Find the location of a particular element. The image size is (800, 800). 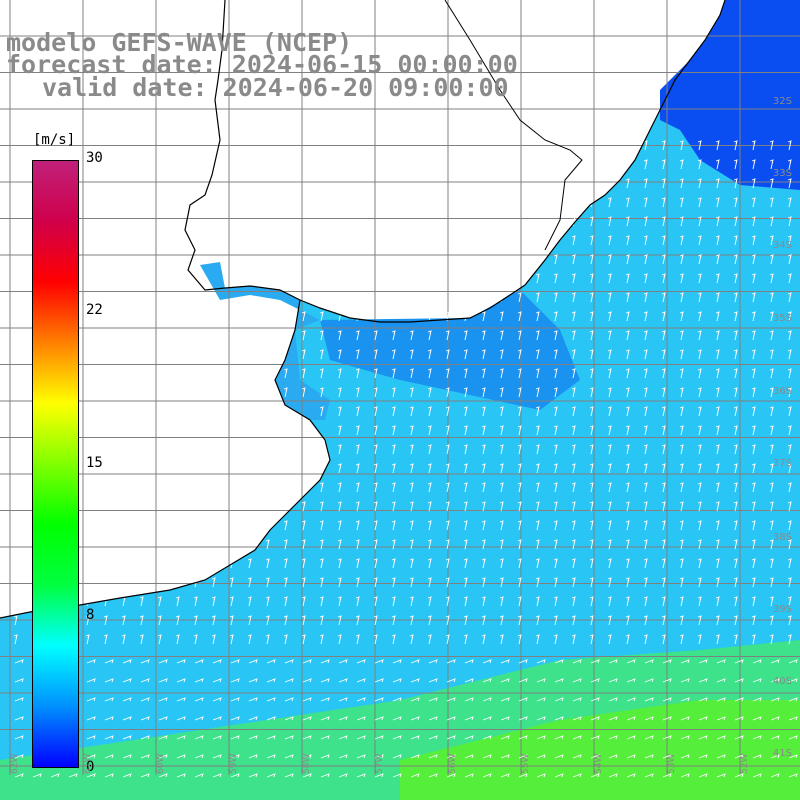

colorbar-tick: 15 is located at coordinates (94, 463).